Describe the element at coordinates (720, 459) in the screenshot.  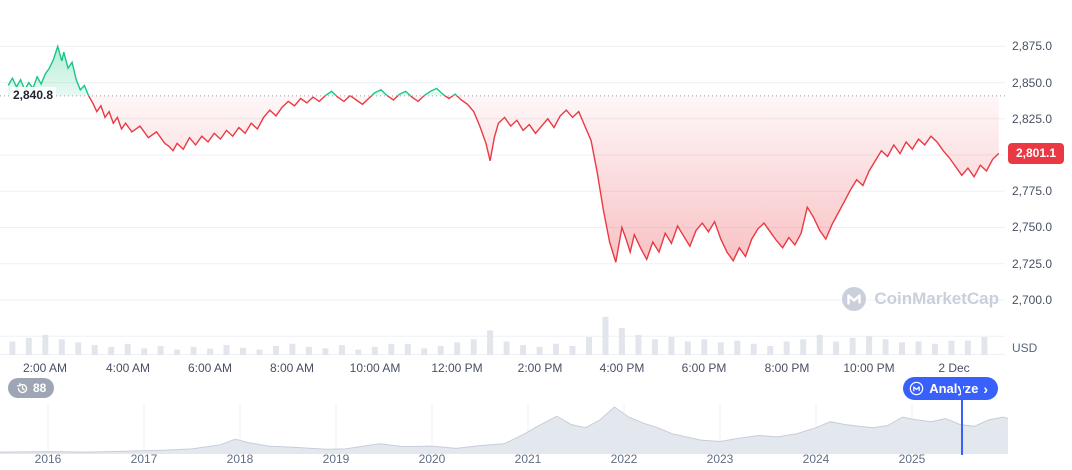
I see `year-tick-label: 2023` at that location.